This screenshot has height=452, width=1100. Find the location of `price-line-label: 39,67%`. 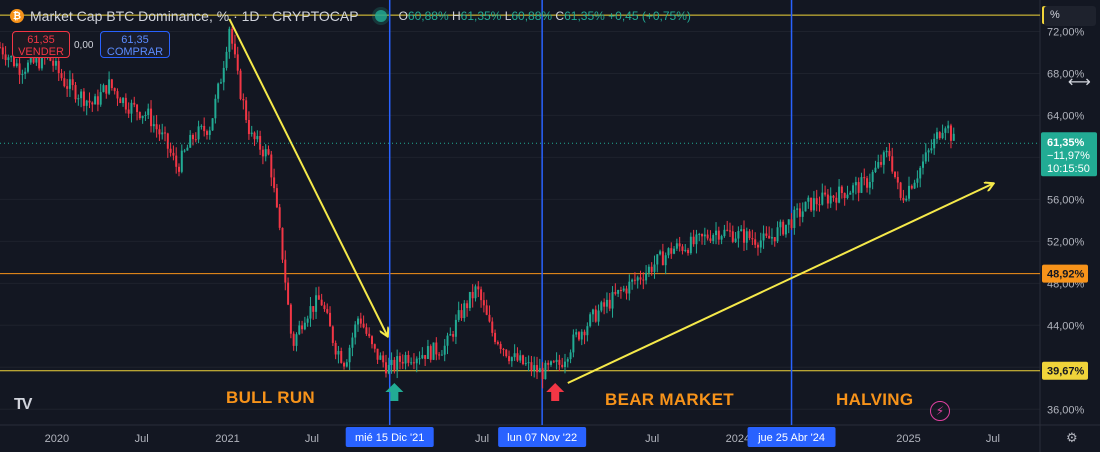

price-line-label: 39,67% is located at coordinates (1066, 372).